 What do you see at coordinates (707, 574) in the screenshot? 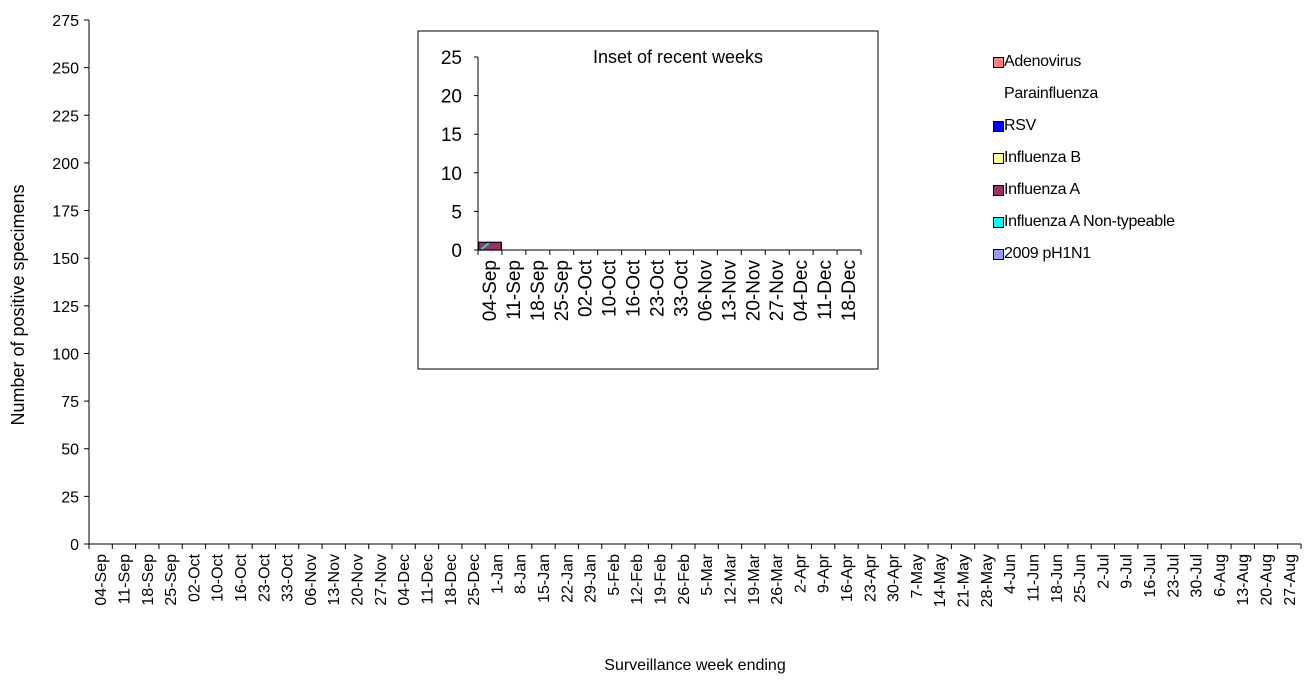
I see `main-x-tick-label: 5-Mar` at bounding box center [707, 574].